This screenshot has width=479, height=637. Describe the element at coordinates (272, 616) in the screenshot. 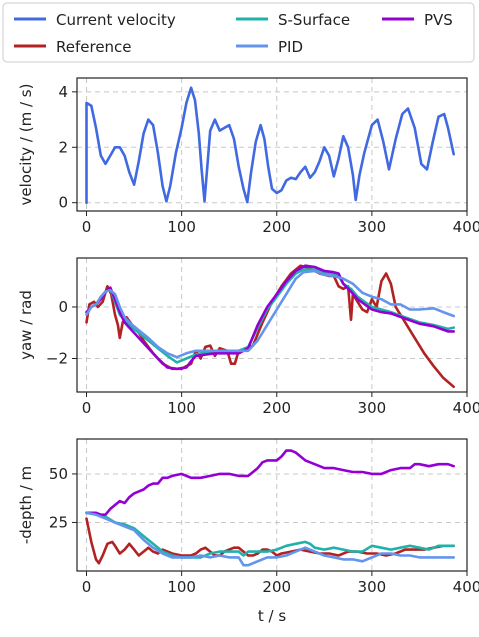

I see `depth-xlabel: t / s` at that location.